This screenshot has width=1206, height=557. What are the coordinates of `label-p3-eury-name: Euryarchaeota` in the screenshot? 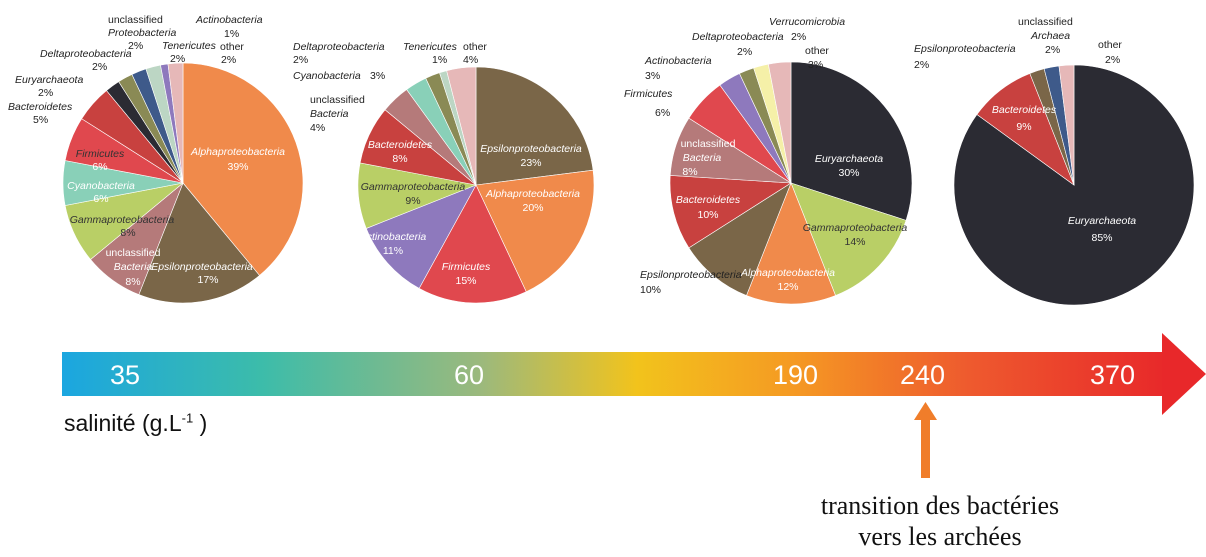 It's located at (849, 159).